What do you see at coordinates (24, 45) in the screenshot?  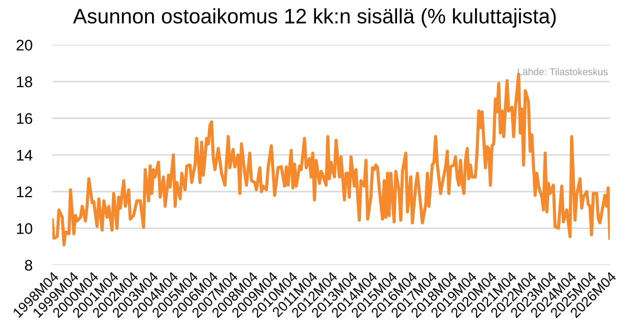 I see `y-tick-label: 20` at bounding box center [24, 45].